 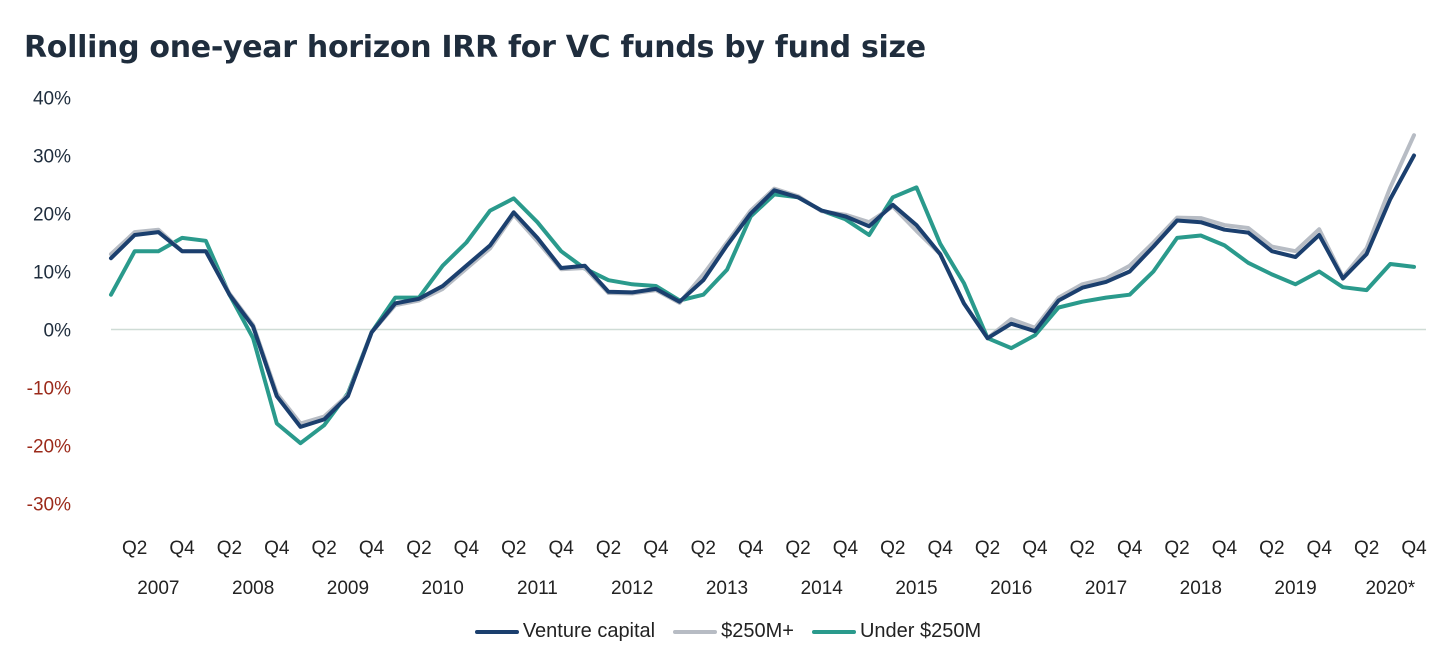 What do you see at coordinates (822, 588) in the screenshot?
I see `x-year-label: 2014` at bounding box center [822, 588].